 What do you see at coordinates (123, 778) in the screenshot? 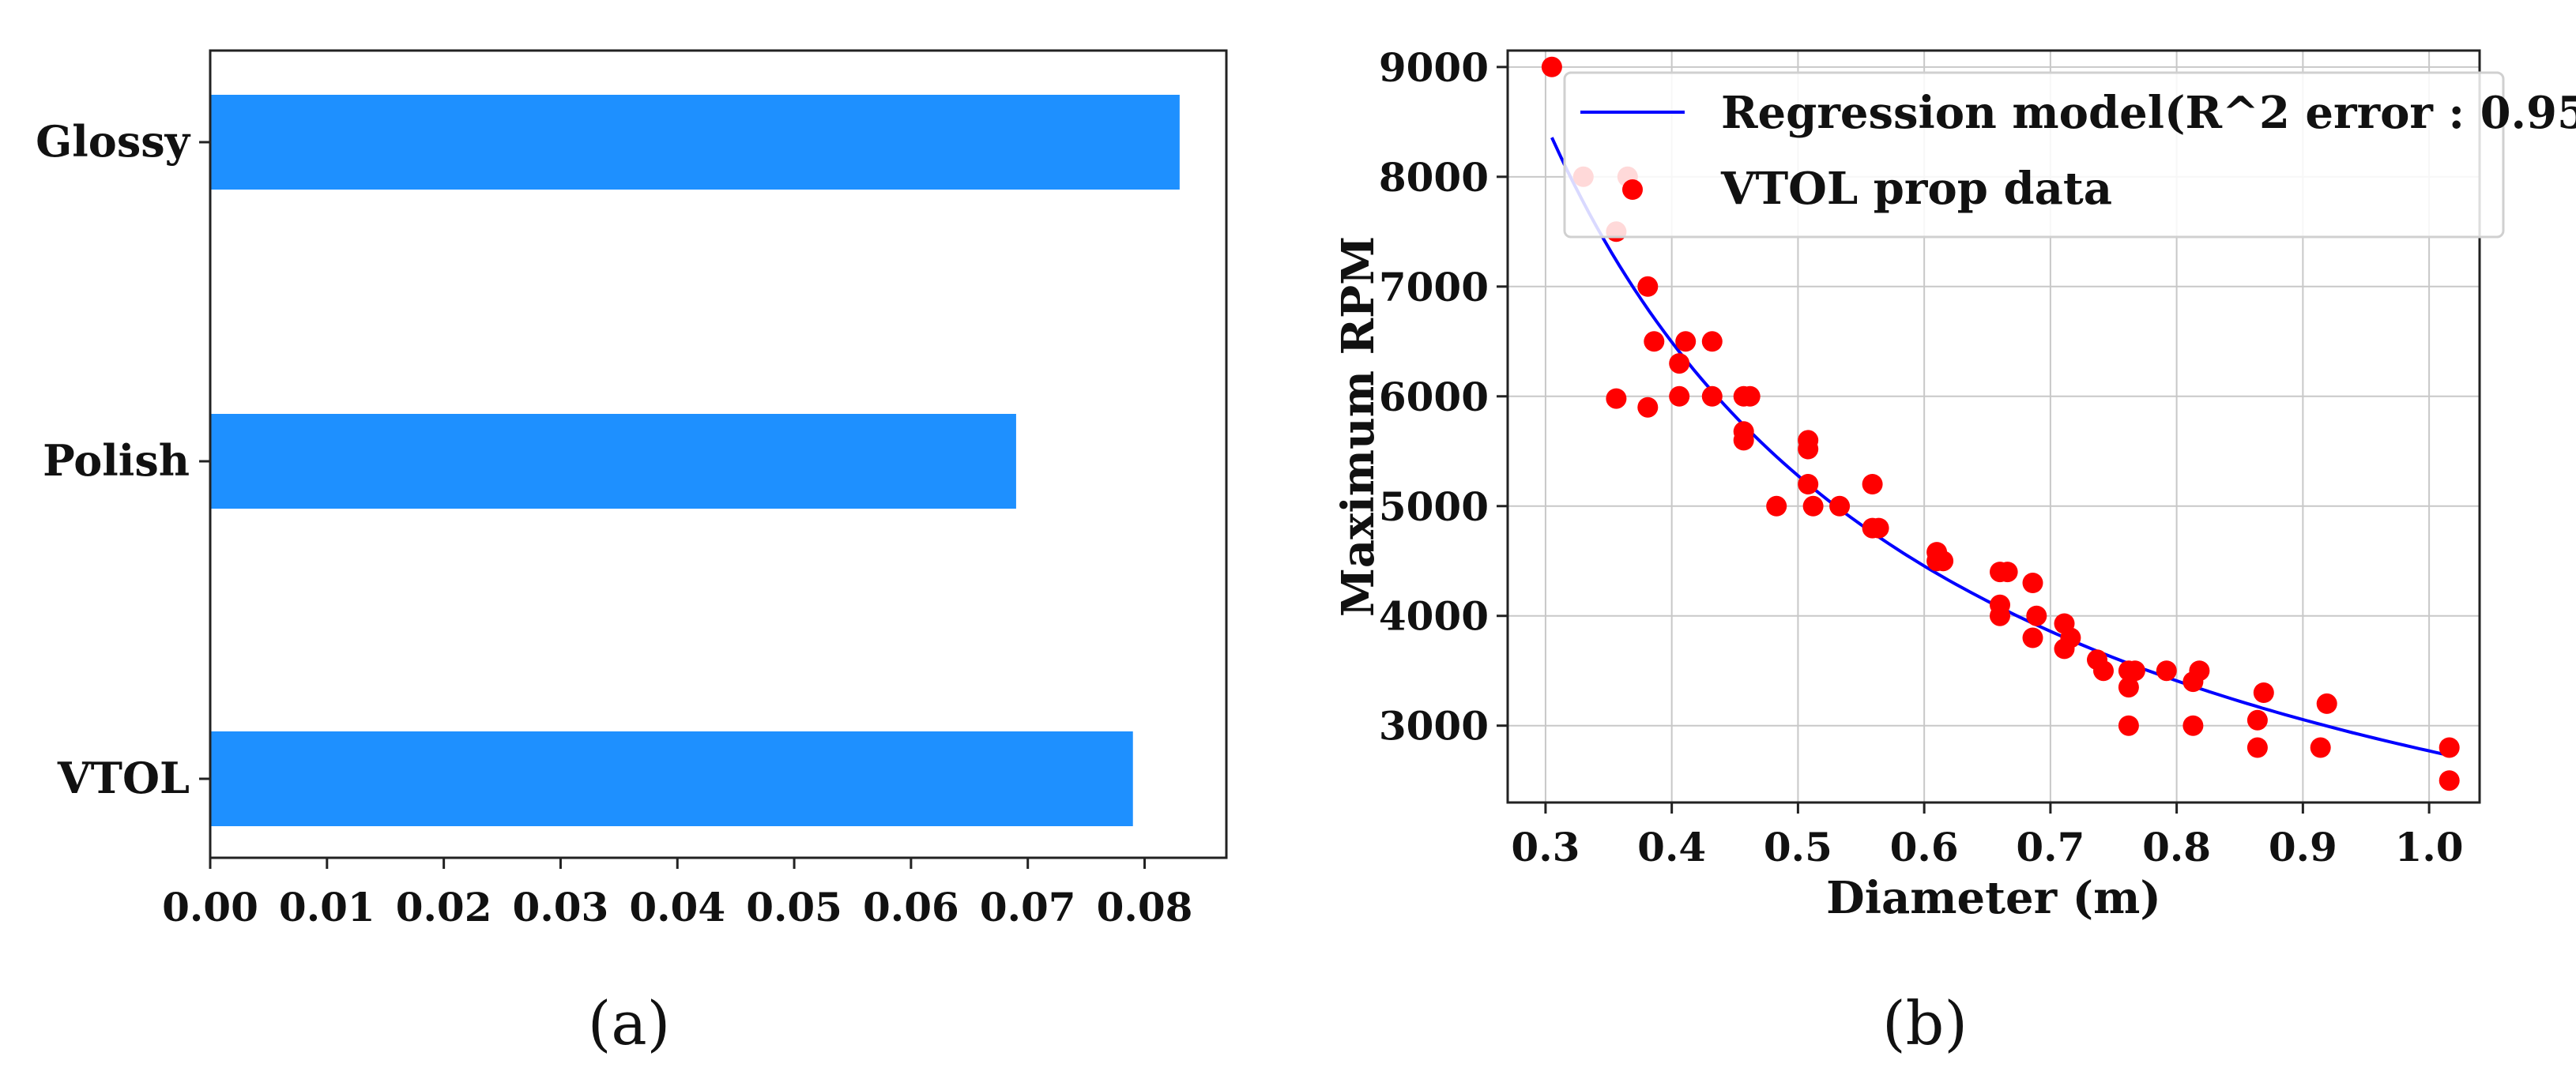
I see `y-tick-label-vtol: VTOL` at bounding box center [123, 778].